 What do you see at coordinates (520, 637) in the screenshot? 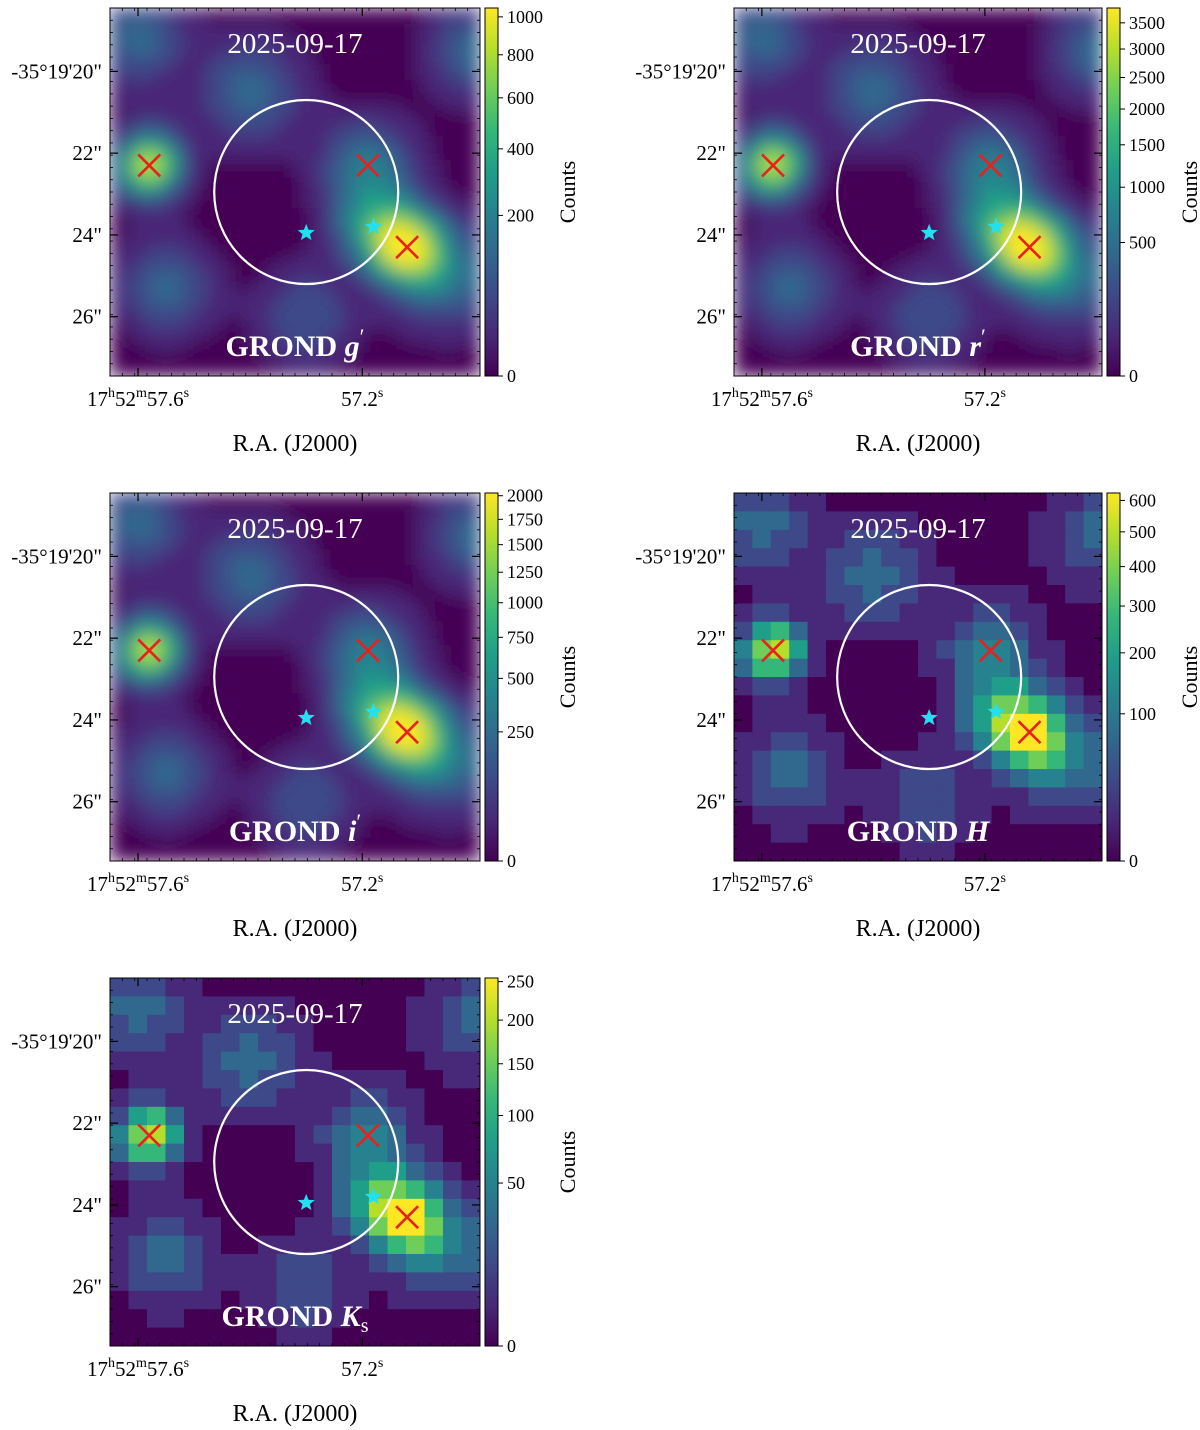
I see `colorbar-tick-label: 750` at bounding box center [520, 637].